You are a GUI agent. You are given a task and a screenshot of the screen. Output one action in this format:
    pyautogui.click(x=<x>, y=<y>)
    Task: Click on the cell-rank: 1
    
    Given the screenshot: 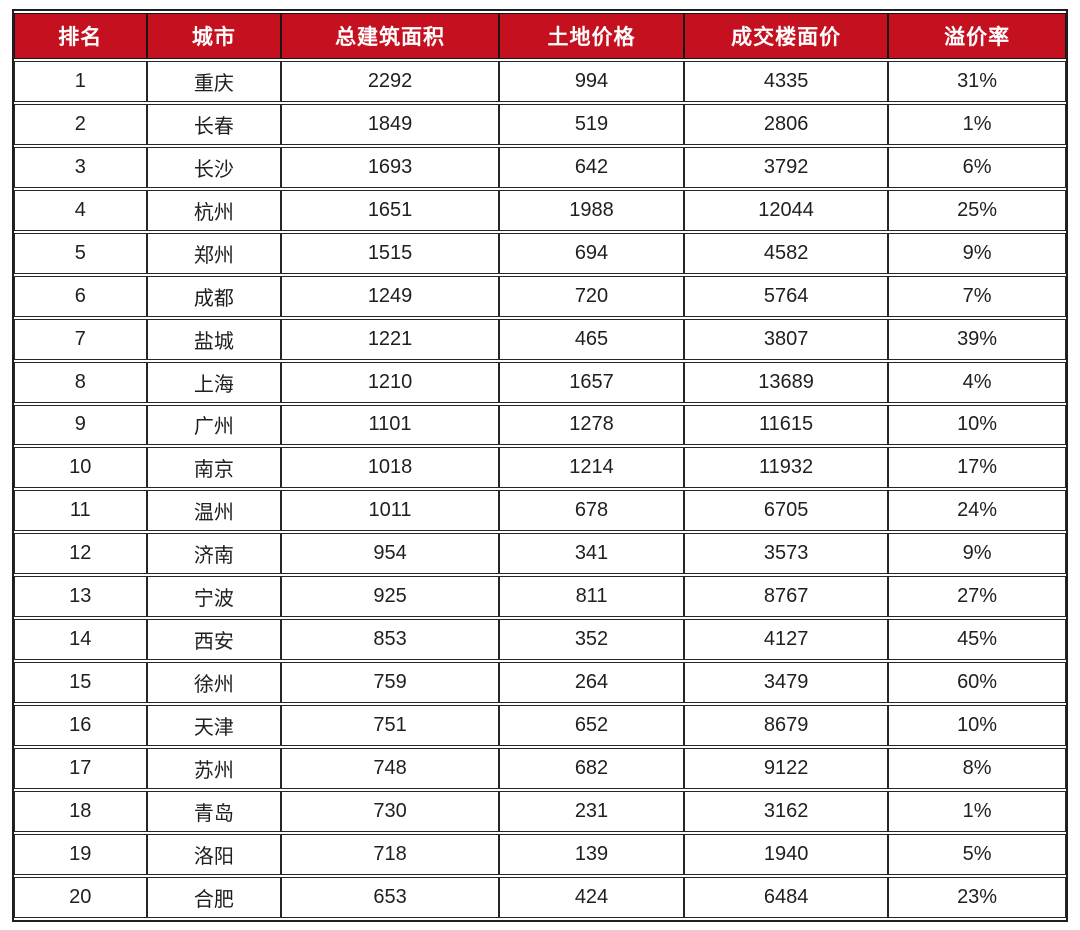 What is the action you would take?
    pyautogui.click(x=80, y=81)
    